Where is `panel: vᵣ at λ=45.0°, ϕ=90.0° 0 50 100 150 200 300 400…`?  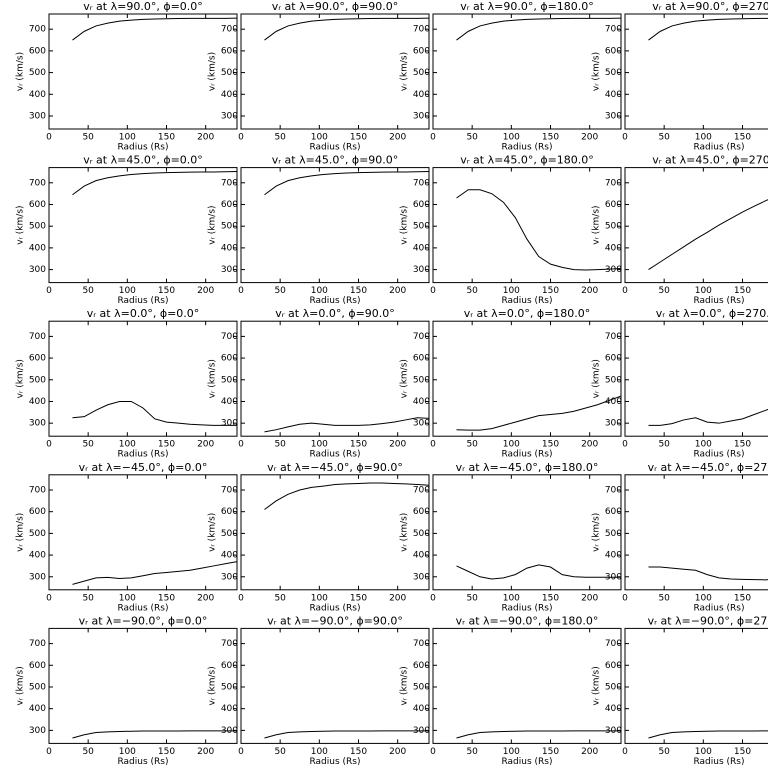 panel: vᵣ at λ=45.0°, ϕ=90.0° 0 50 100 150 200 300 400… is located at coordinates (319, 230).